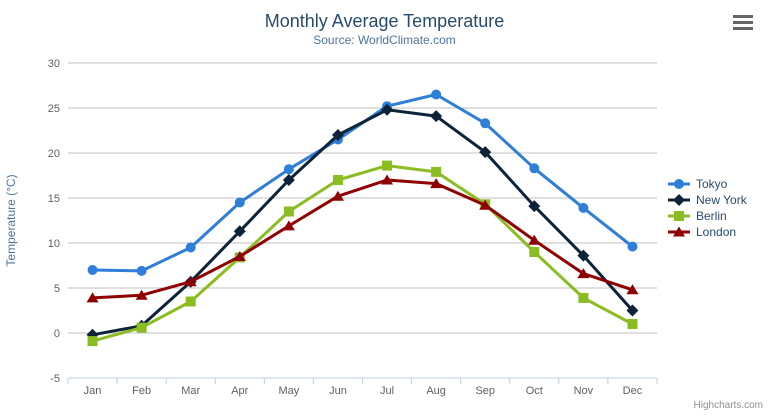 The height and width of the screenshot is (416, 769). I want to click on legend-item-new-york: New York, so click(707, 200).